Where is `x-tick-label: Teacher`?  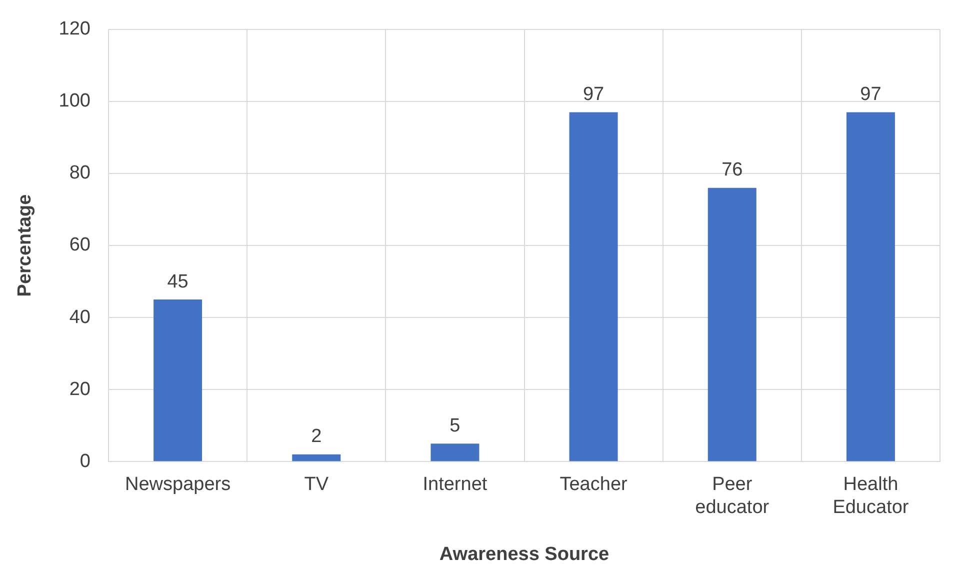
x-tick-label: Teacher is located at coordinates (594, 485).